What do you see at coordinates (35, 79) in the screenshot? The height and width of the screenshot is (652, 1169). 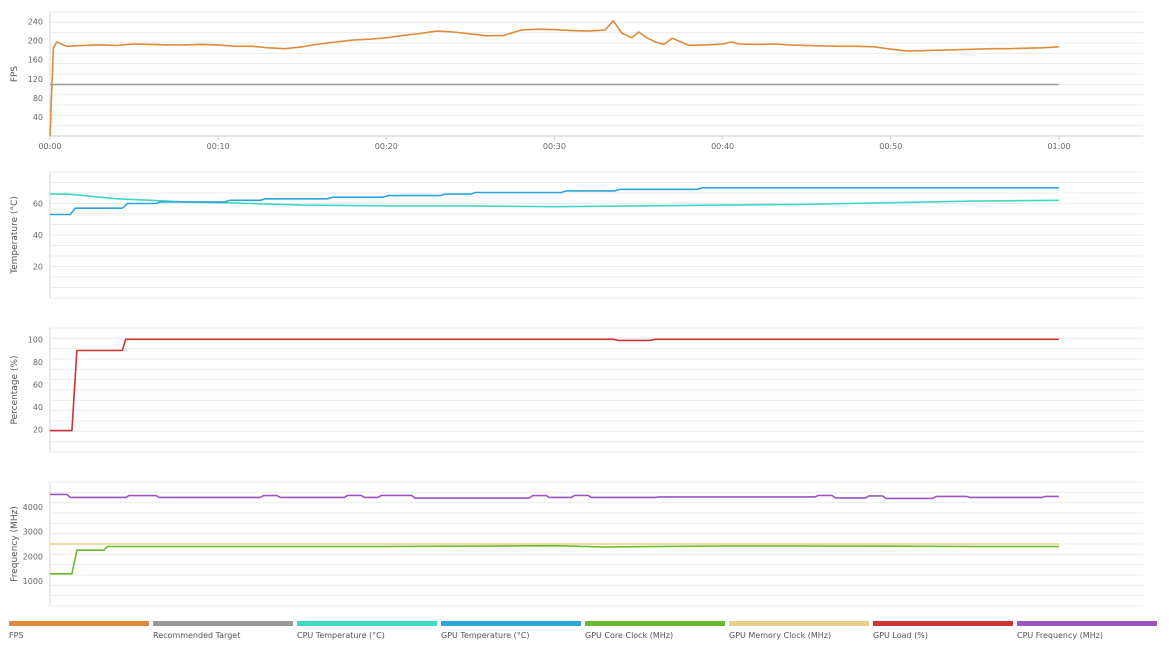 I see `y-tick-label: 120` at bounding box center [35, 79].